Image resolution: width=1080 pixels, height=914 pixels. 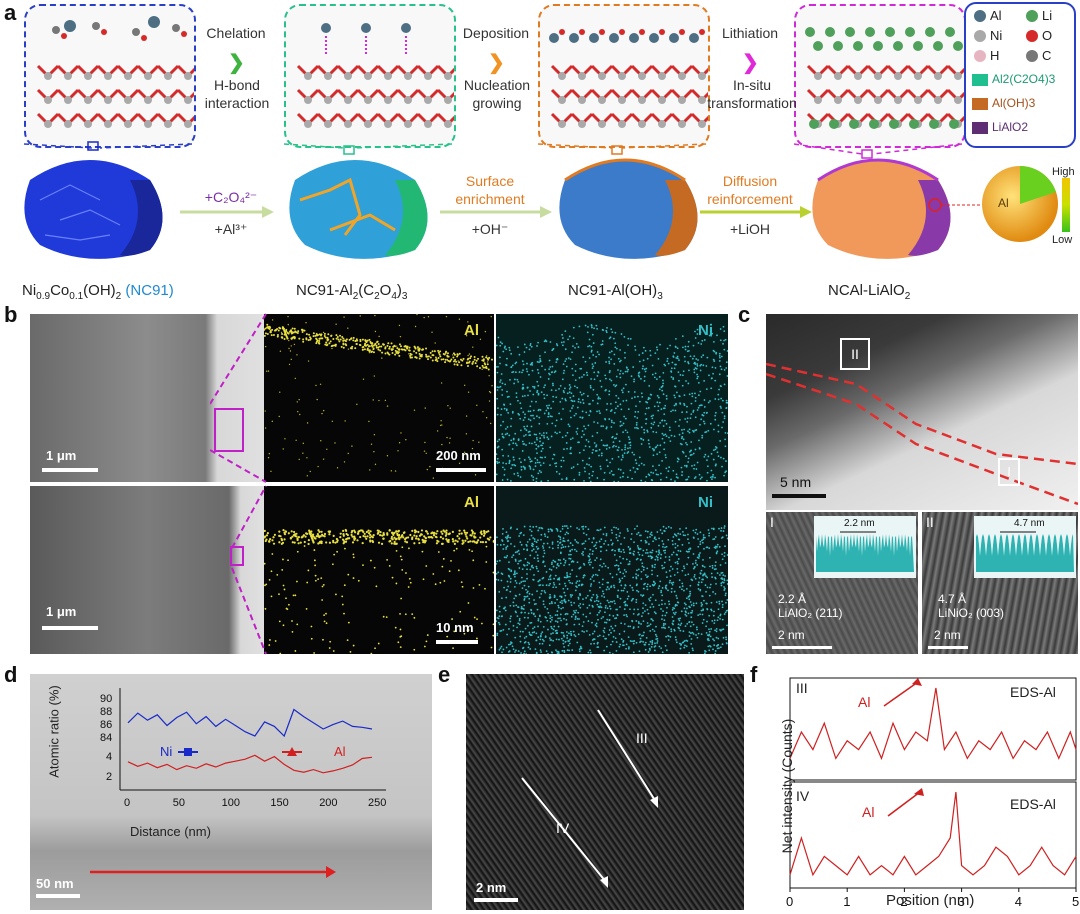 What do you see at coordinates (147, 398) in the screenshot?
I see `sem-image-top: 1 μm` at bounding box center [147, 398].